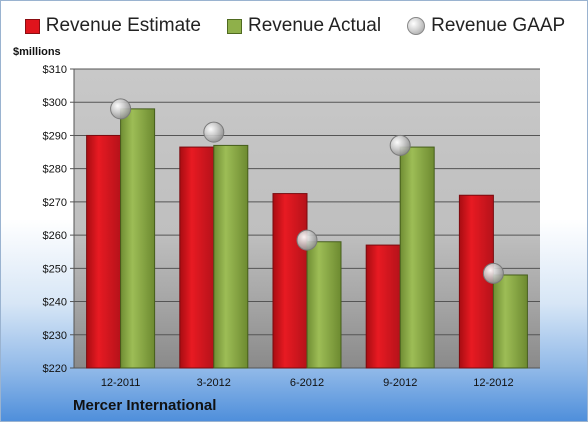 This screenshot has width=588, height=423. What do you see at coordinates (493, 383) in the screenshot?
I see `x-tick-label: 12-2012` at bounding box center [493, 383].